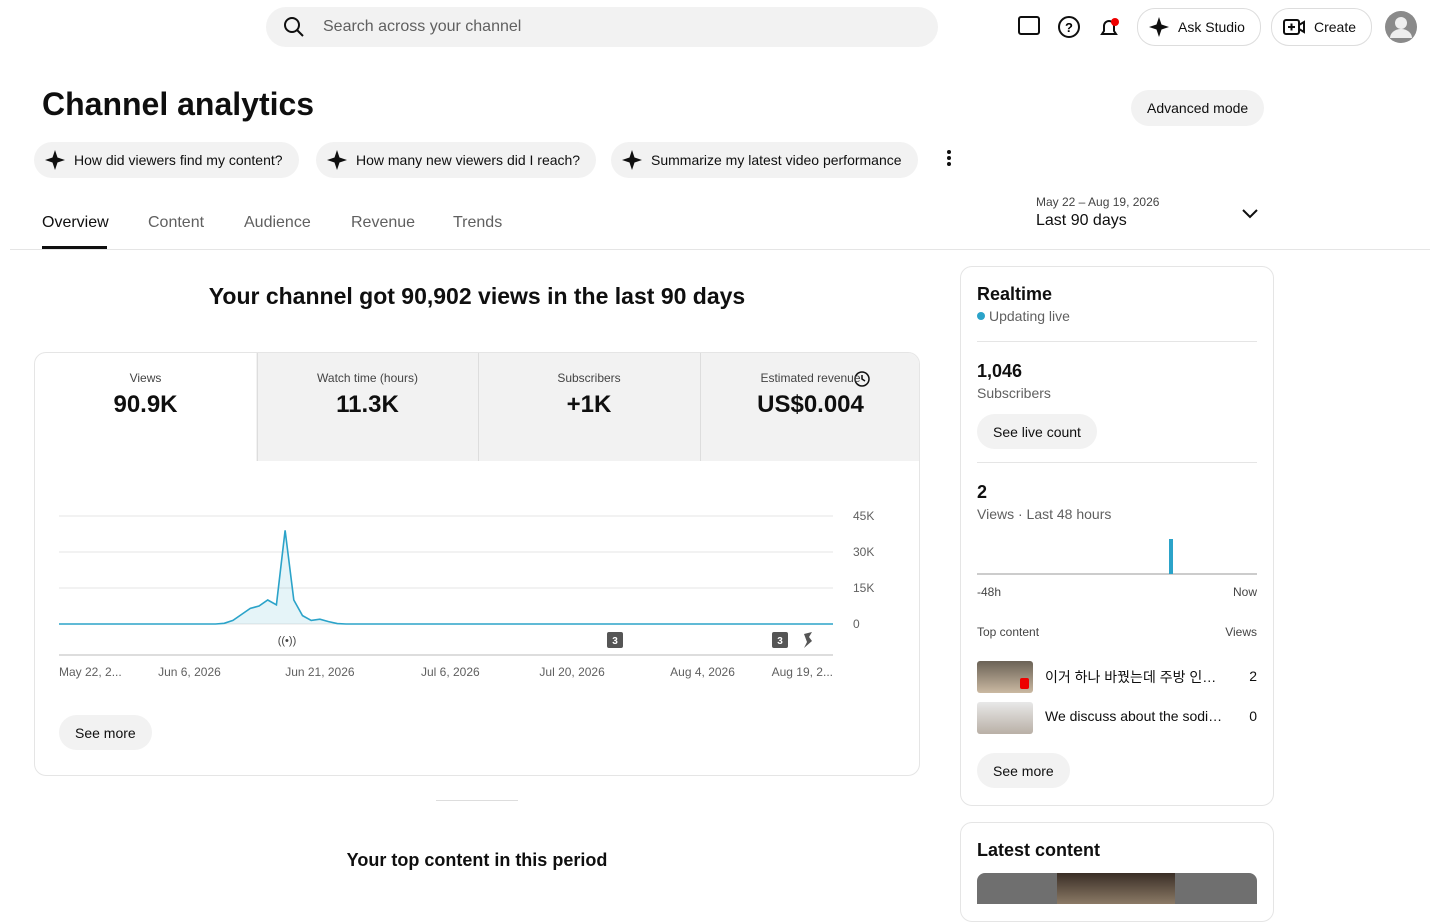  Describe the element at coordinates (145, 378) in the screenshot. I see `metric-label: Views` at that location.